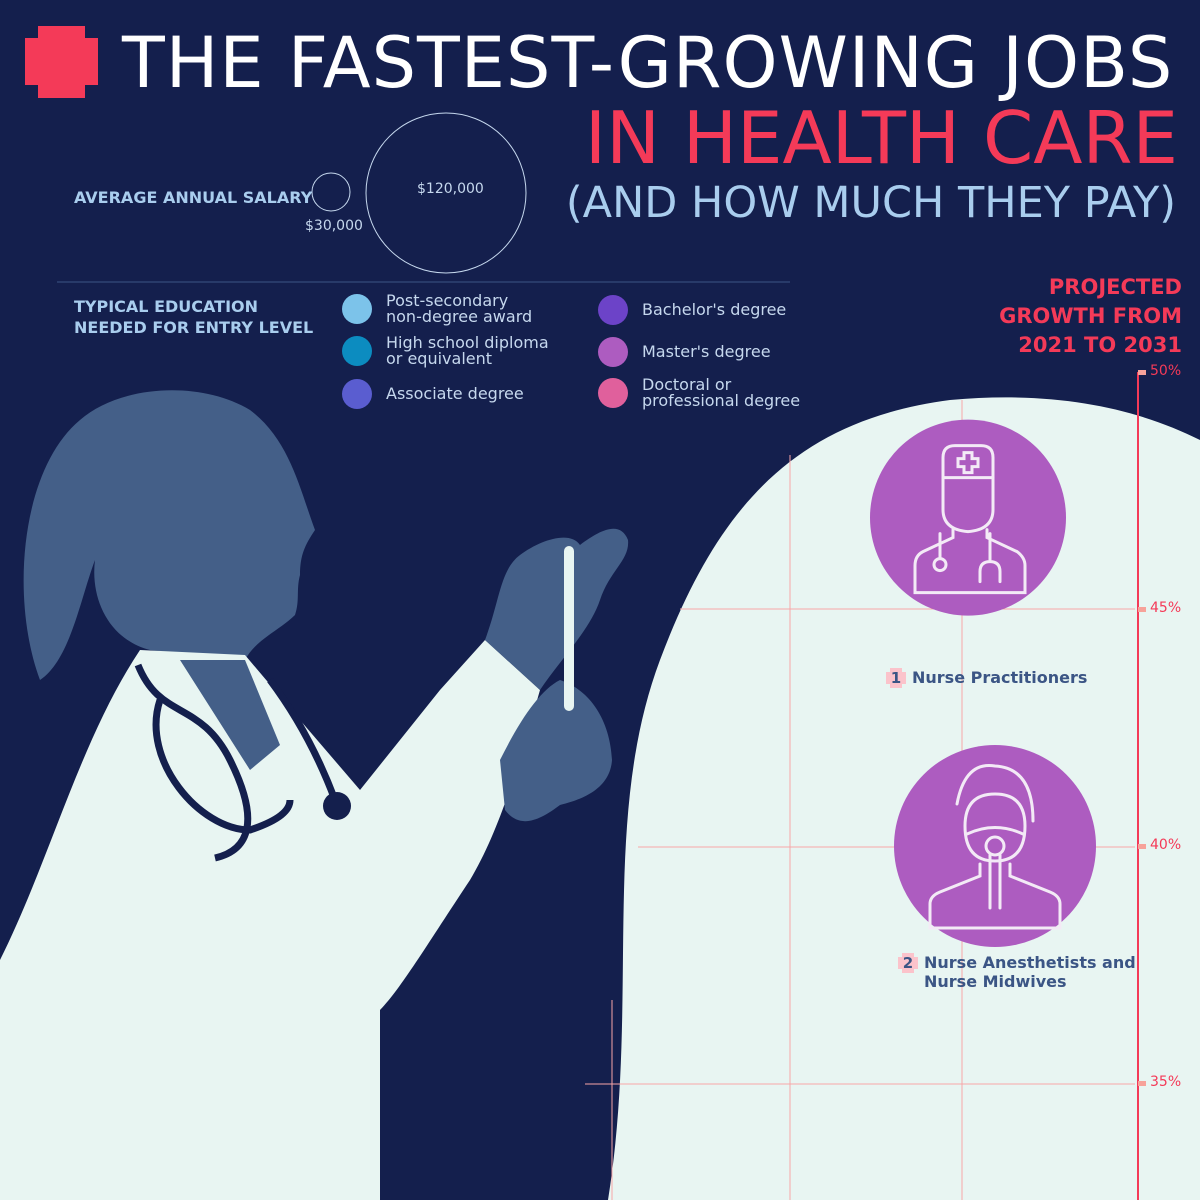 The height and width of the screenshot is (1200, 1200). I want to click on doctor-with-stethoscope-icon, so click(970, 519).